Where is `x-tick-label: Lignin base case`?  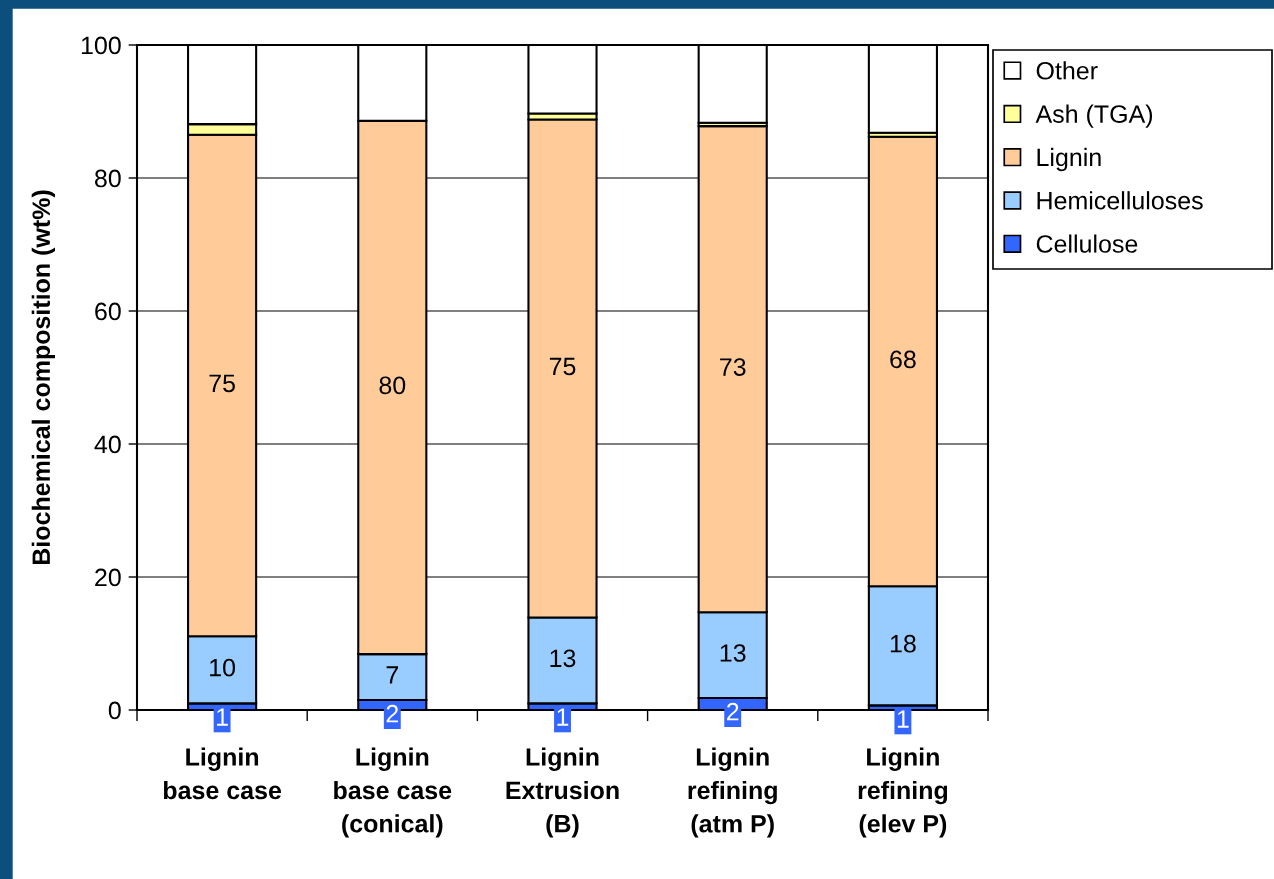 x-tick-label: Lignin base case is located at coordinates (222, 773).